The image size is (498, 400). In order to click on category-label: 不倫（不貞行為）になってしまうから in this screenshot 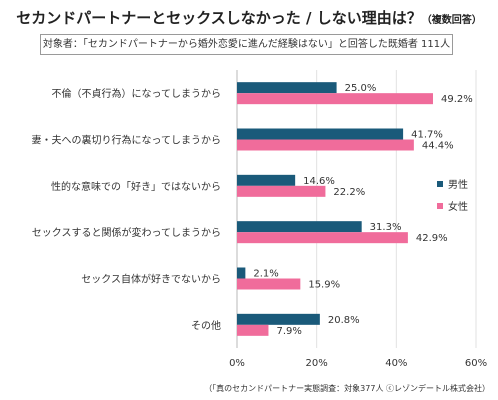, I will do `click(137, 93)`.